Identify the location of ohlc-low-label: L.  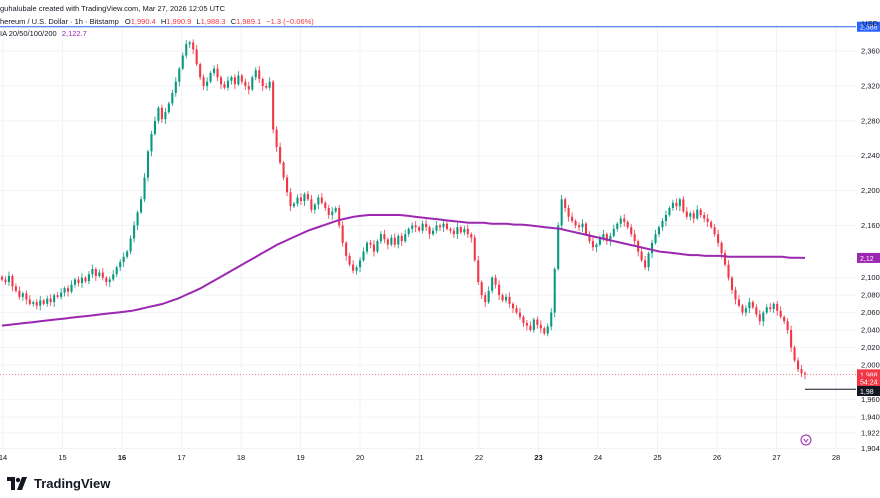
(198, 21).